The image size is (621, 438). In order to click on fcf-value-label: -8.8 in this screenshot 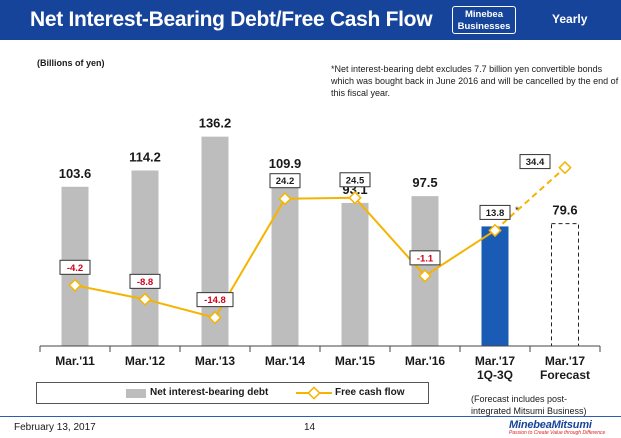, I will do `click(145, 282)`.